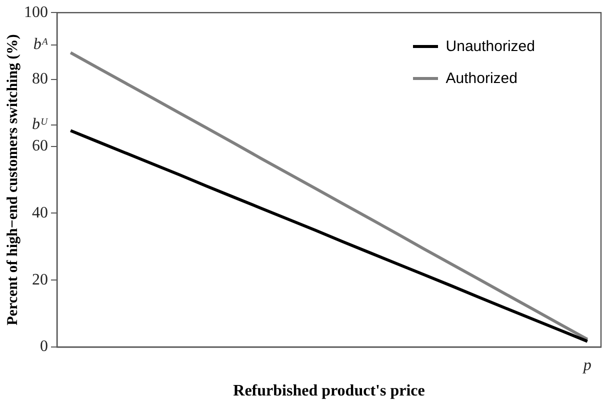 The image size is (605, 405). What do you see at coordinates (40, 79) in the screenshot?
I see `y-tick-label: 80` at bounding box center [40, 79].